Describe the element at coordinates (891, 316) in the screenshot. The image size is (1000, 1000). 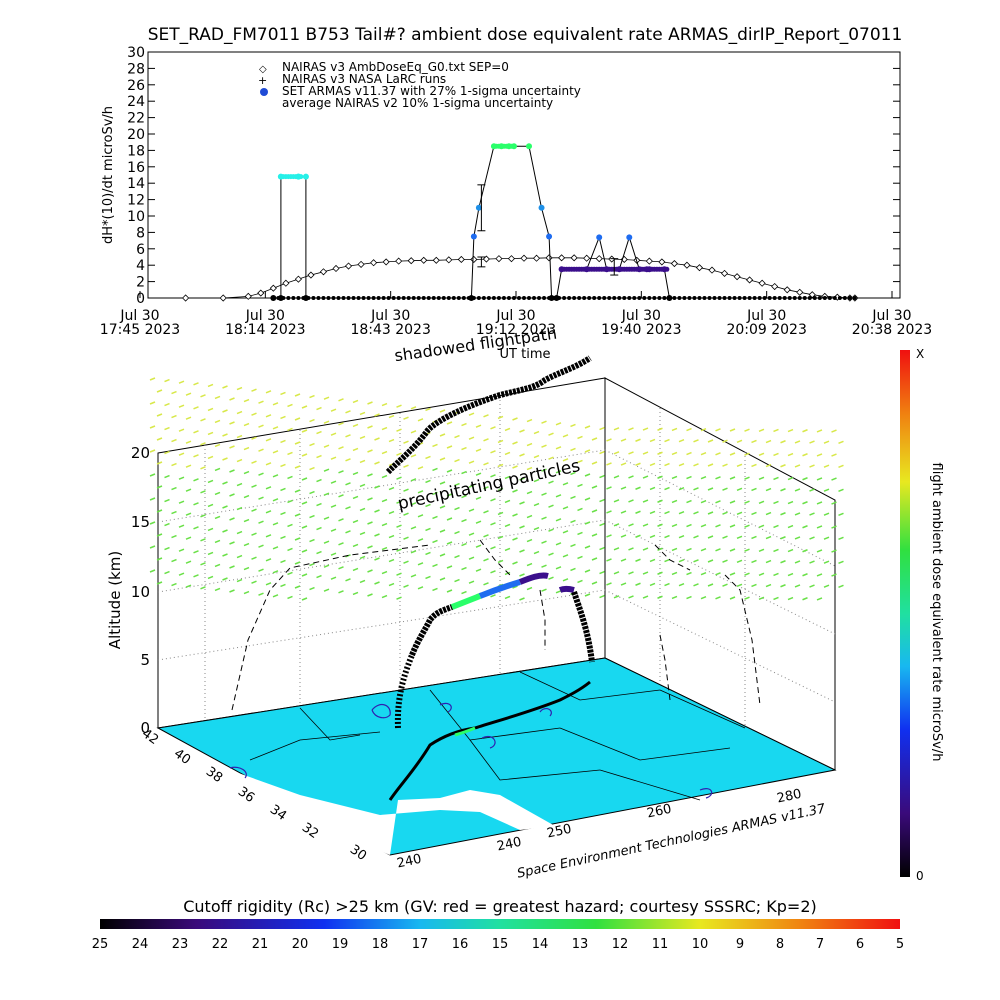
I see `x-tick-label-line1: Jul 30` at that location.